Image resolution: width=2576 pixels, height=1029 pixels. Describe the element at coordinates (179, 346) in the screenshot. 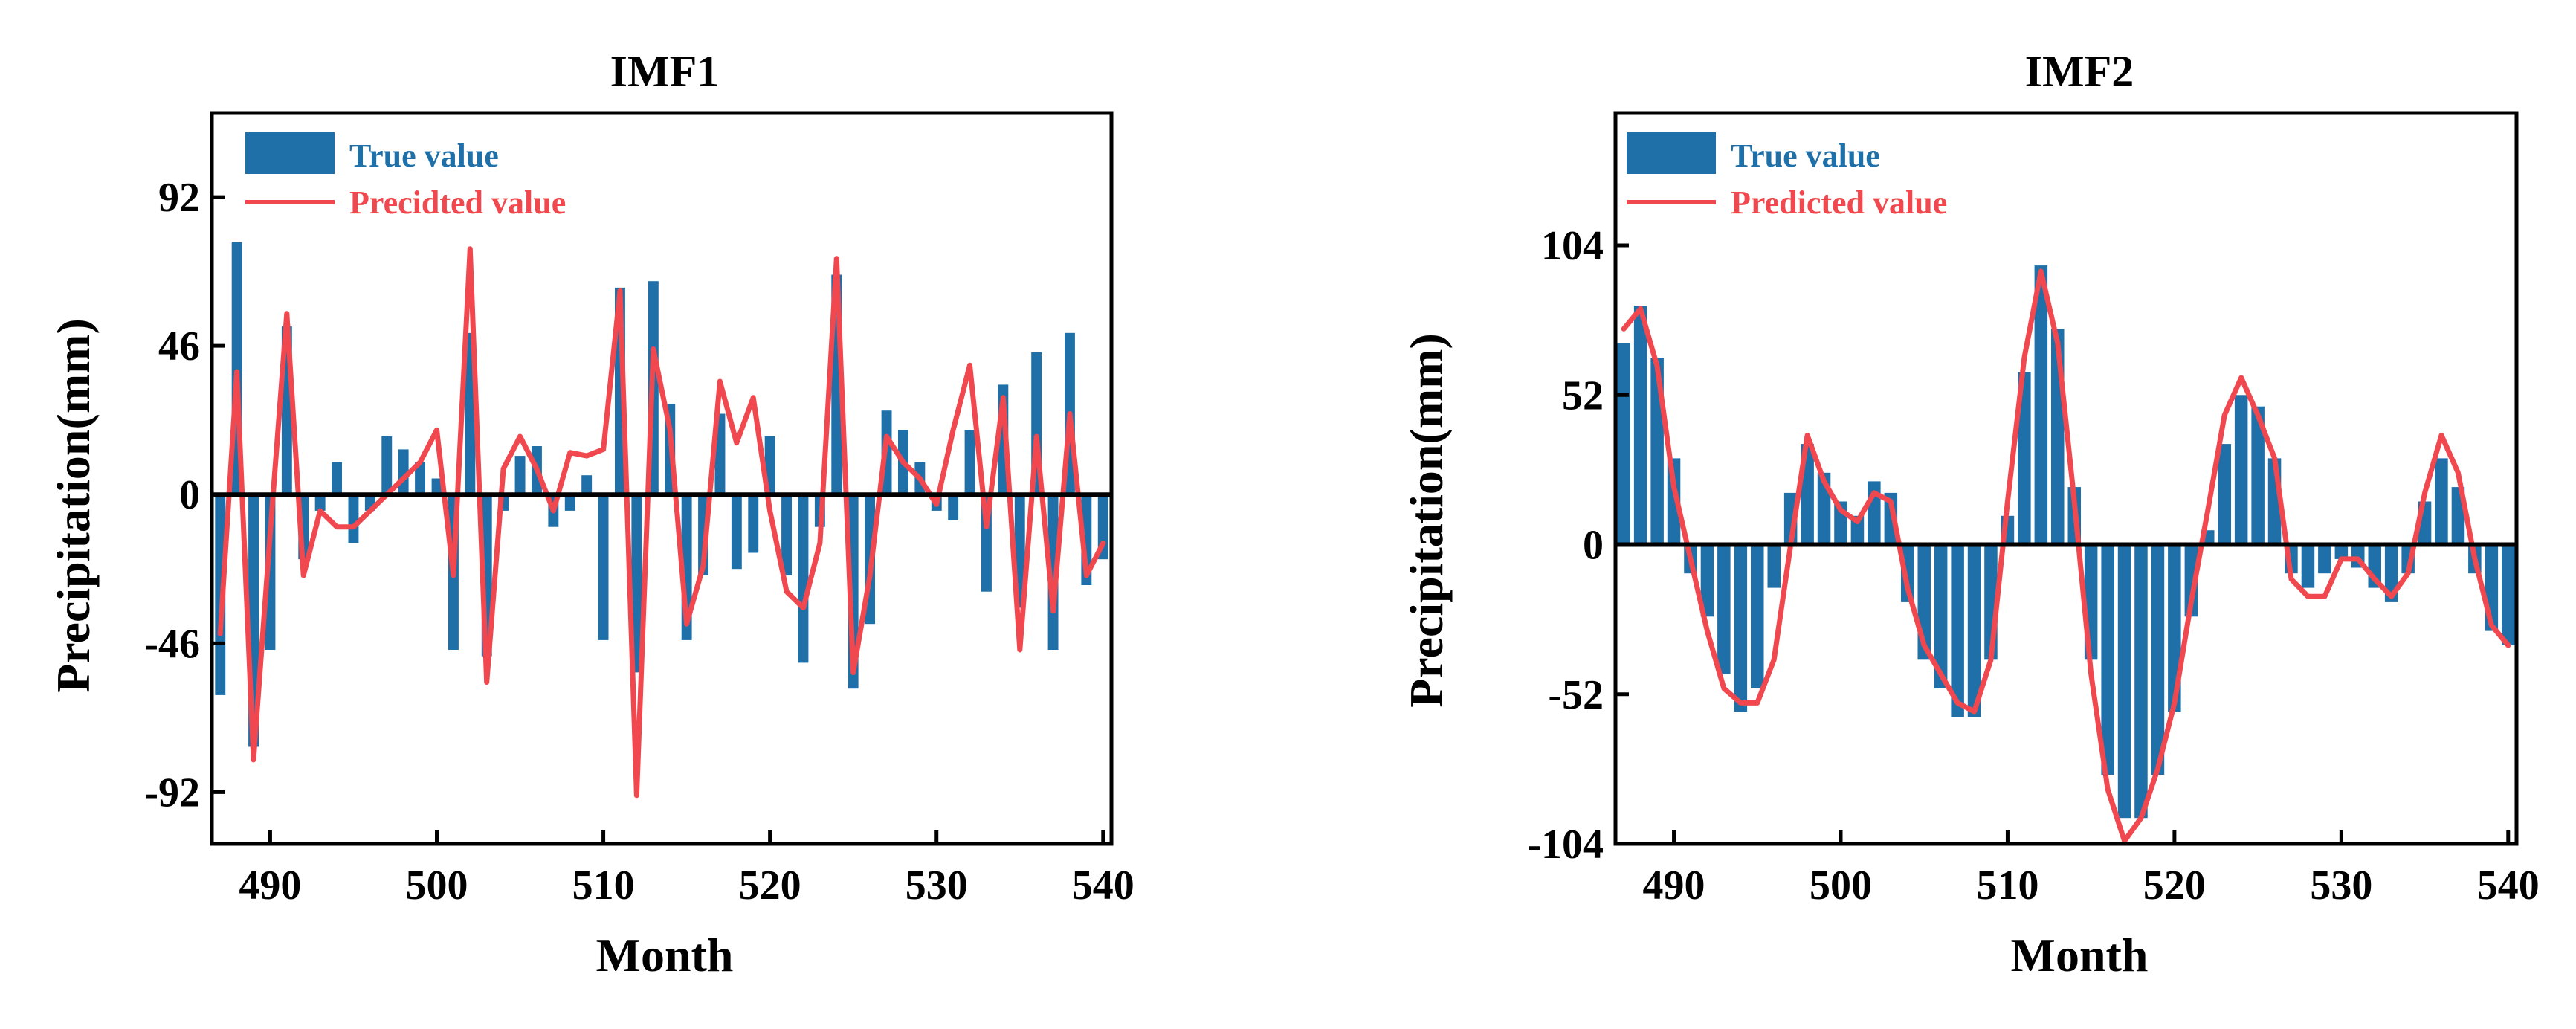

I see `y-tick-label: 46` at that location.